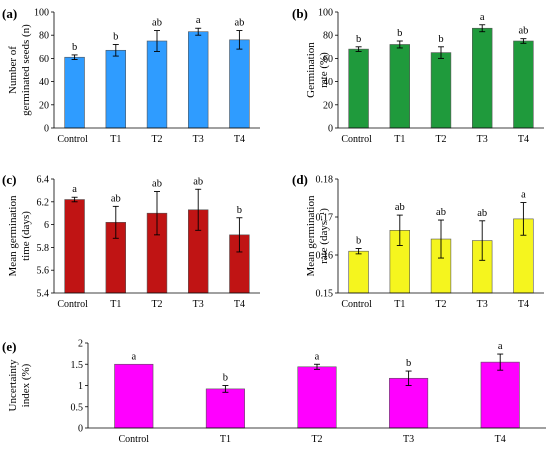  Describe the element at coordinates (77, 407) in the screenshot. I see `y-tick-label: 0.5` at that location.